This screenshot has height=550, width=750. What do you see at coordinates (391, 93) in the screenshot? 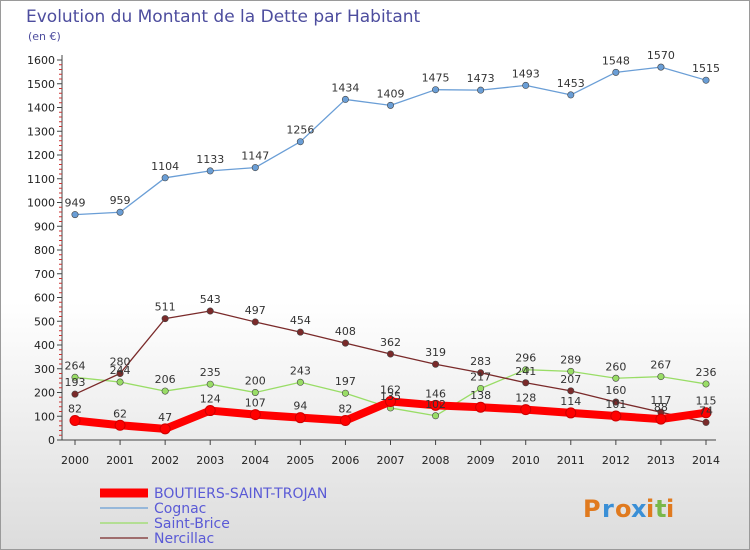
I see `data-label: 1409` at bounding box center [391, 93].